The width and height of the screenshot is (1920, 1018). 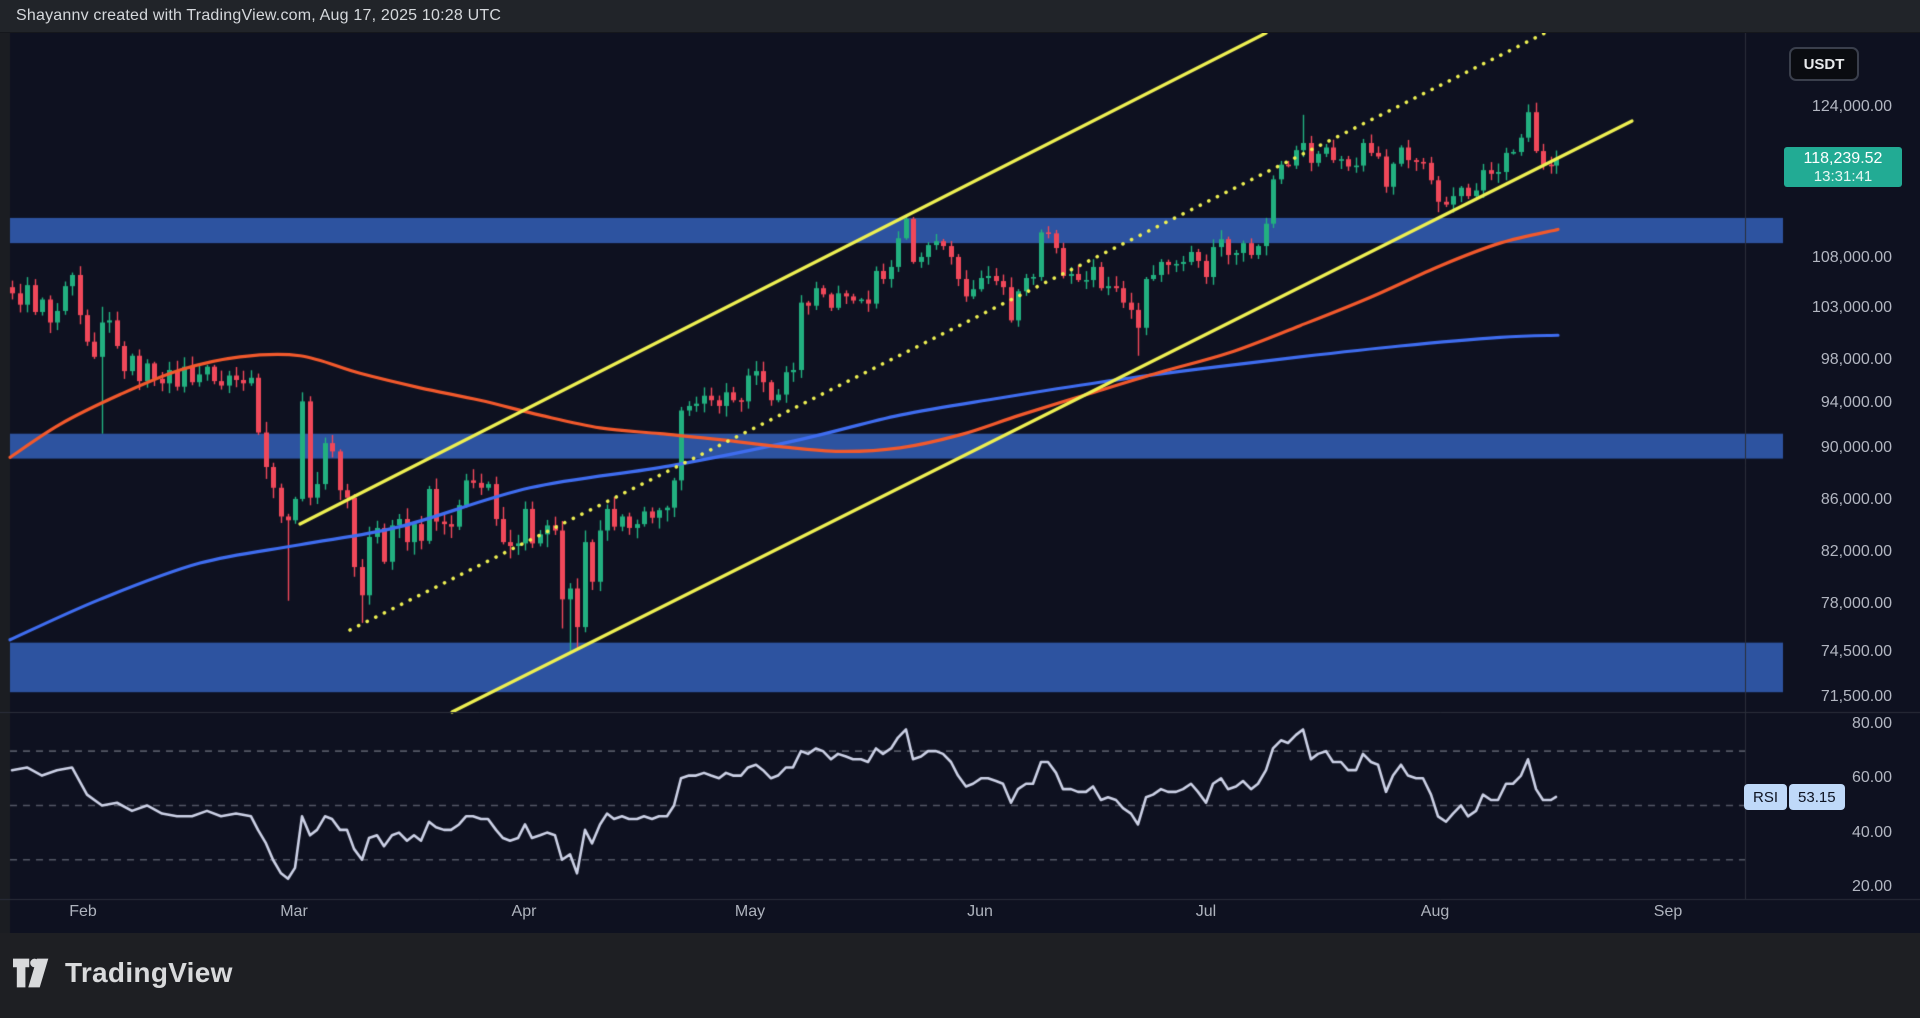 I want to click on price-scale-tick: 82,000.00, so click(x=1856, y=551).